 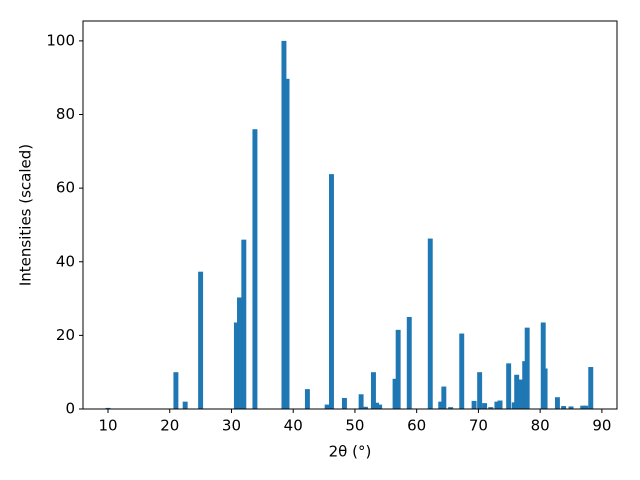 I want to click on y-tick-label: 20, so click(x=65, y=335).